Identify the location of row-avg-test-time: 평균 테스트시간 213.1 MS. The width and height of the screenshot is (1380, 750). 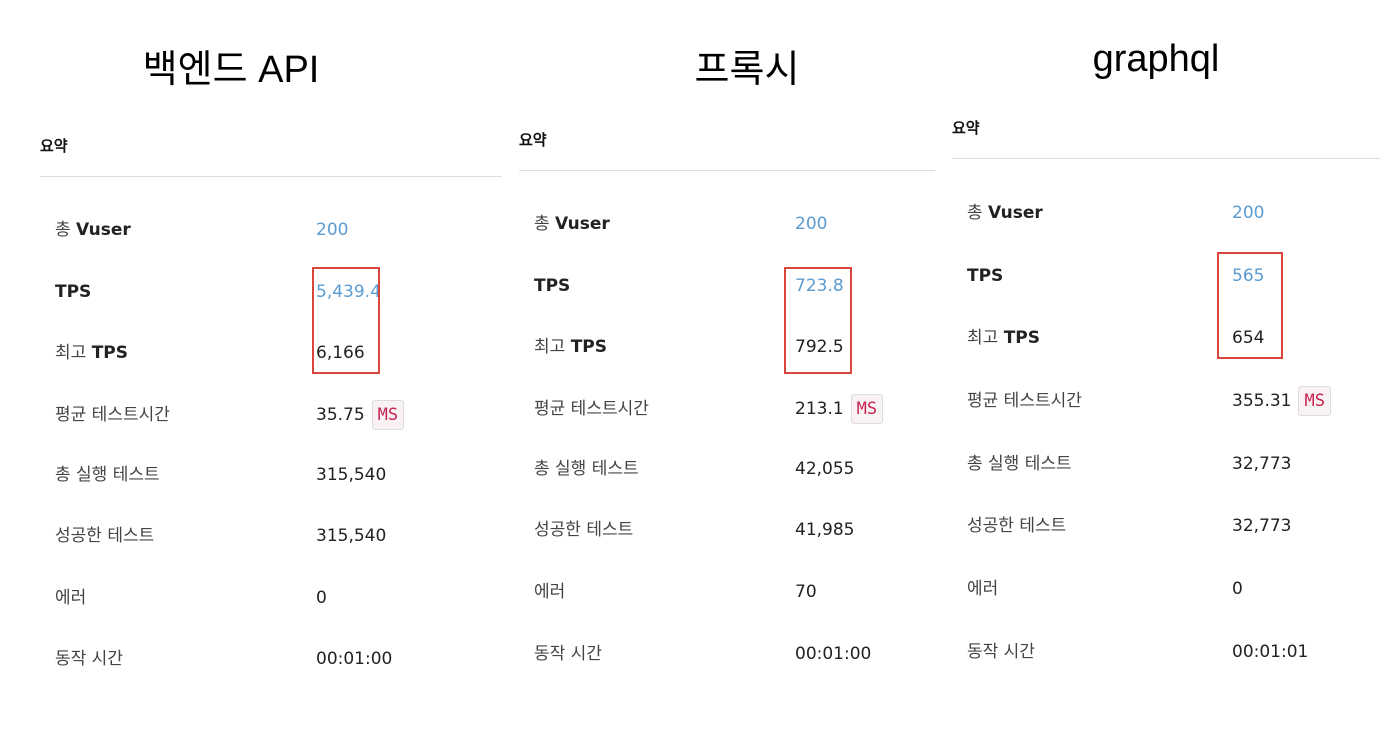
(727, 409).